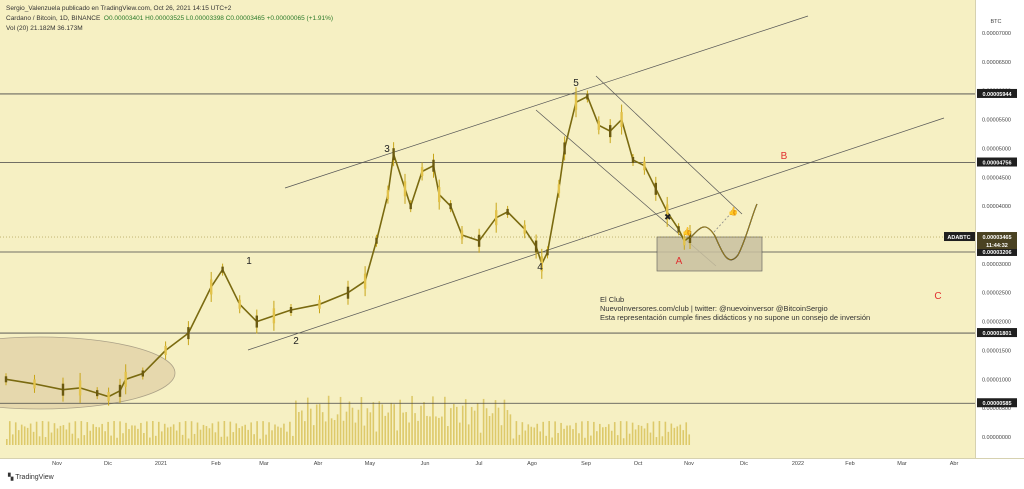  Describe the element at coordinates (996, 409) in the screenshot. I see `y-tick-label: 0.00000500` at that location.